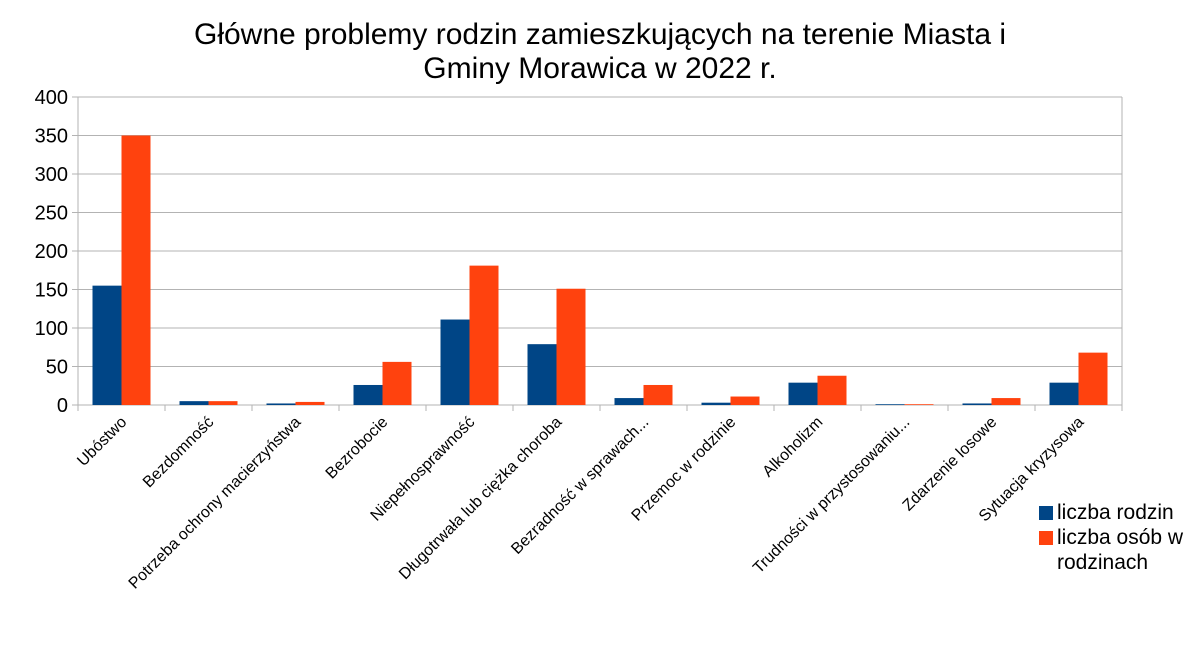 This screenshot has height=651, width=1198. I want to click on legend: liczba rodzin liczba osób w rodzinach, so click(1117, 537).